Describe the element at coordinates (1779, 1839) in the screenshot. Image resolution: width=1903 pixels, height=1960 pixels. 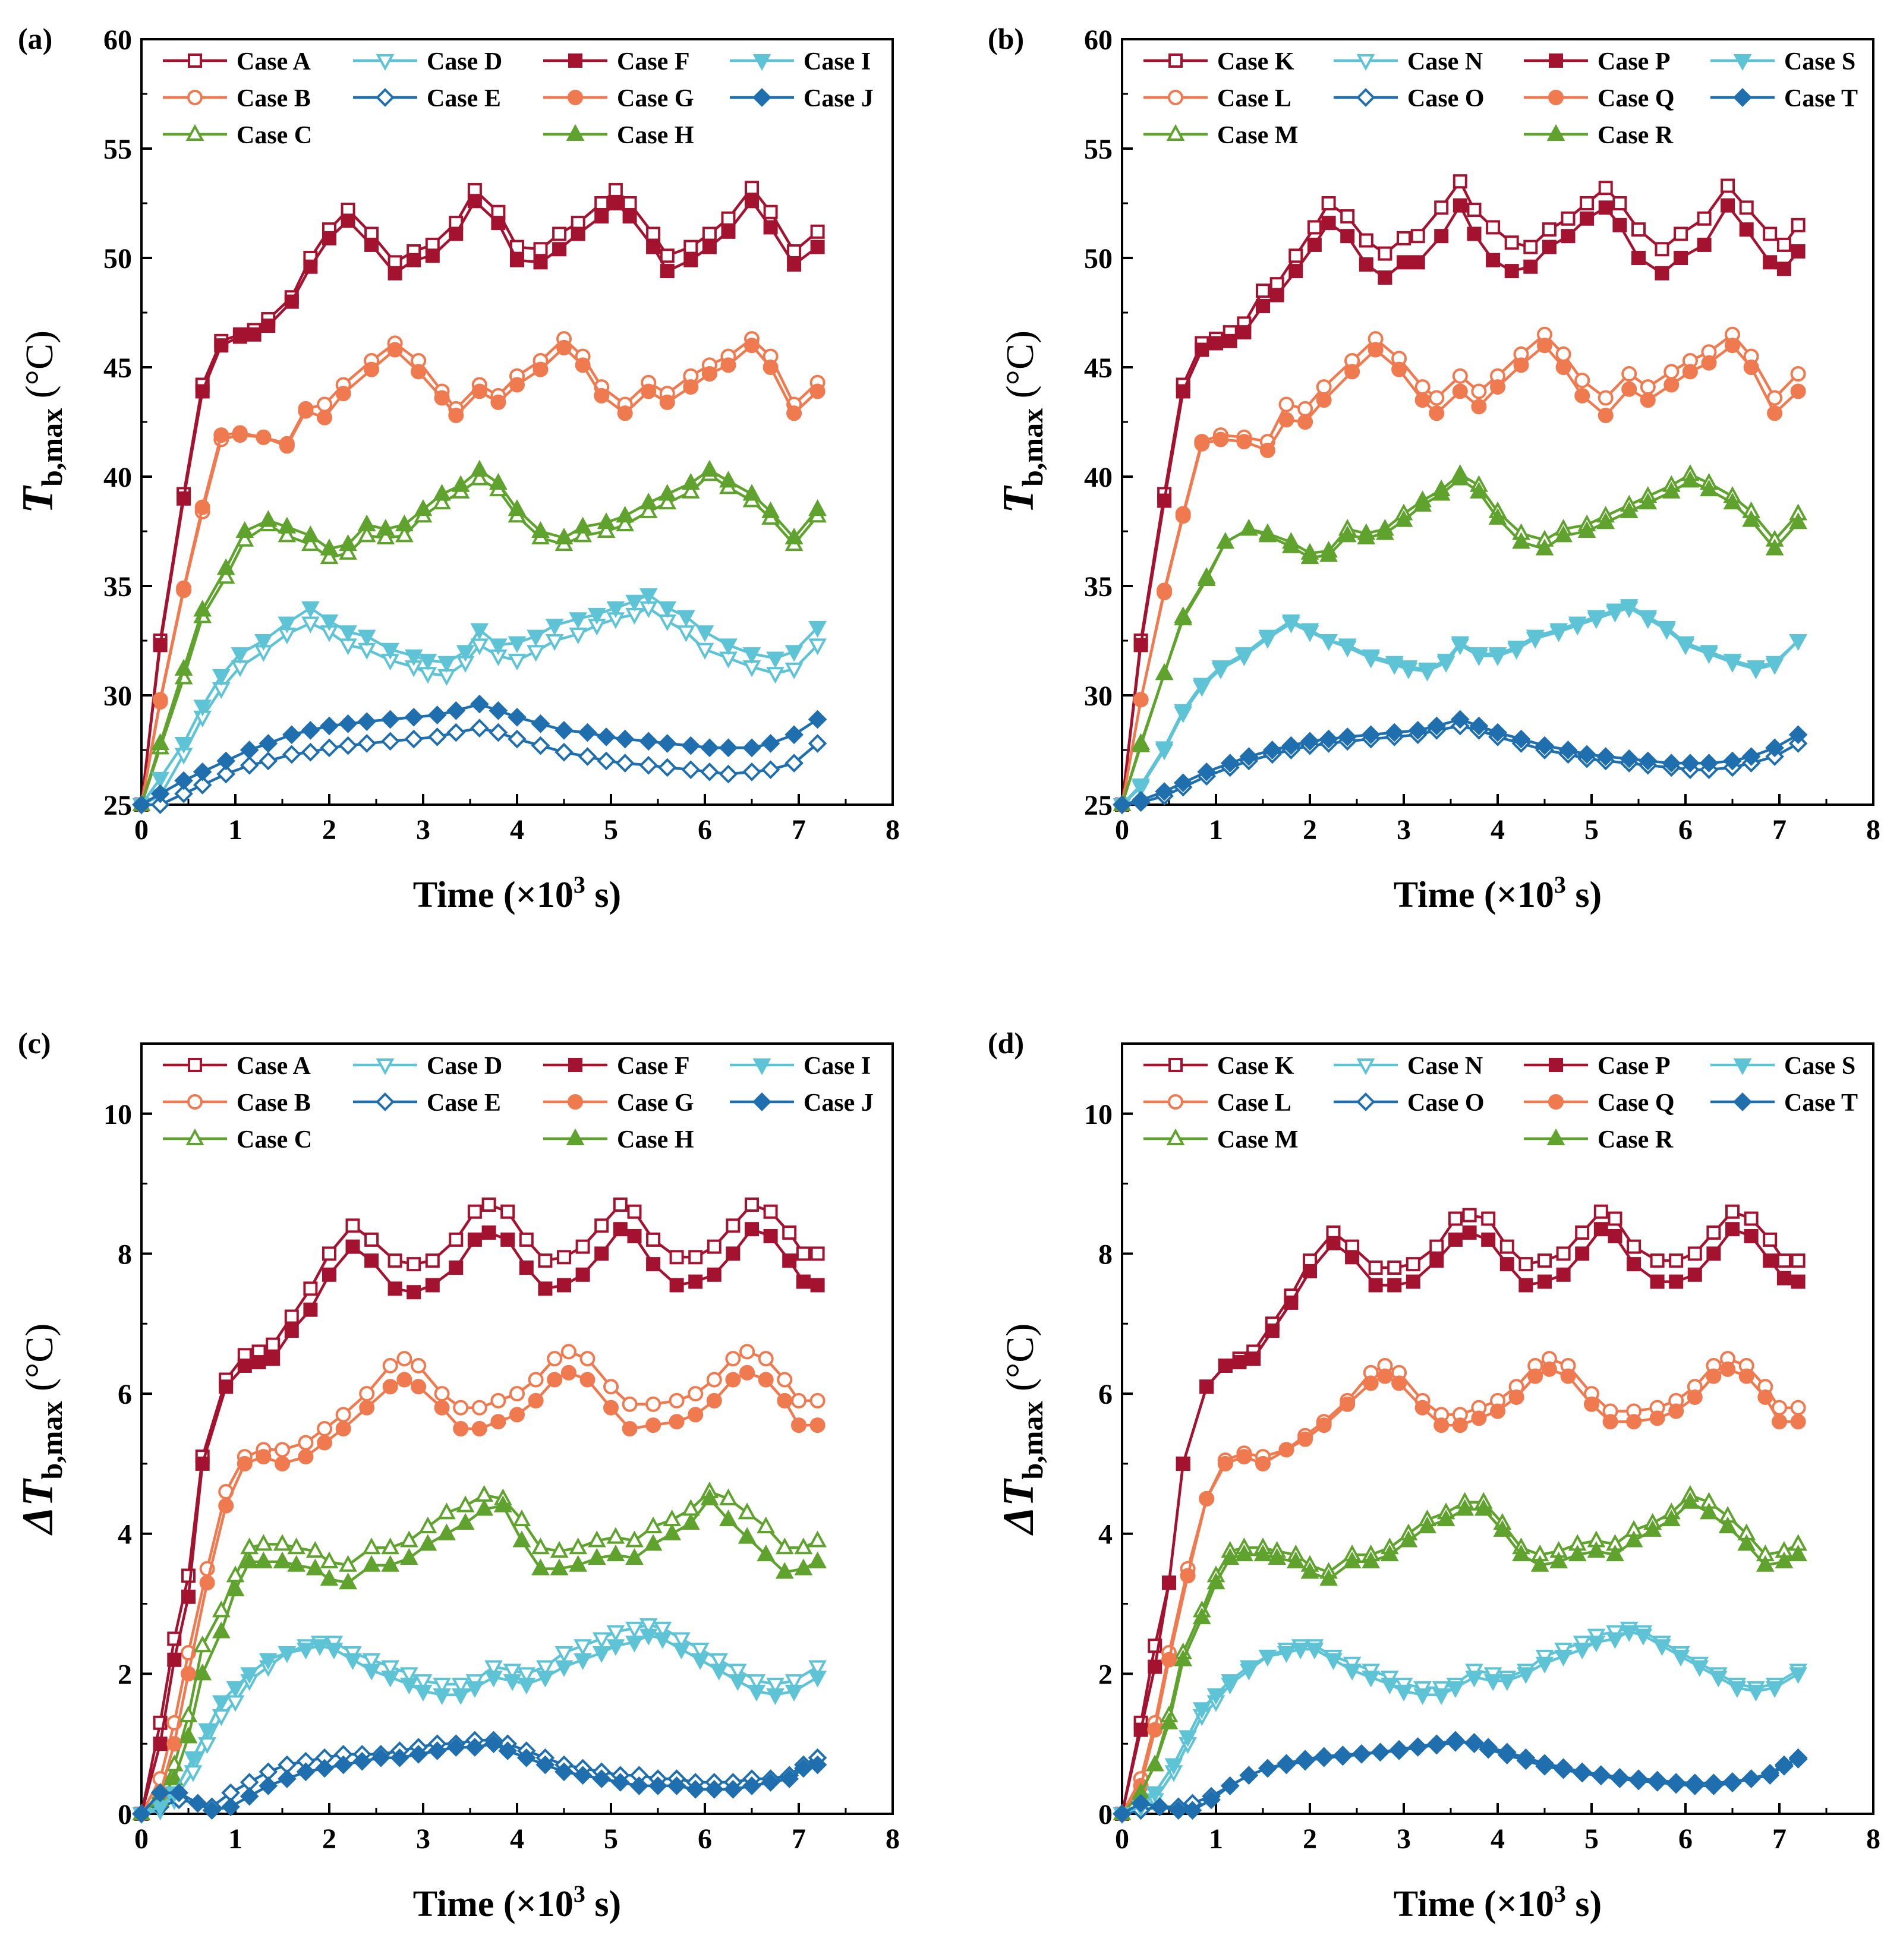
I see `x-tick-label: 7` at that location.